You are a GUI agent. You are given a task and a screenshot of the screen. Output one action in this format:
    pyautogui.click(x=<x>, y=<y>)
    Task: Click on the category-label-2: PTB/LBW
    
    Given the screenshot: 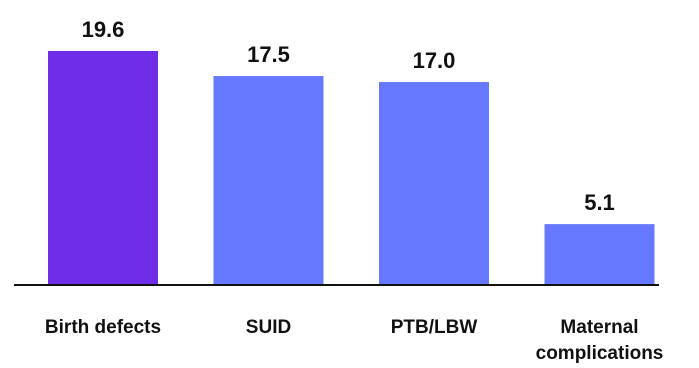 What is the action you would take?
    pyautogui.click(x=434, y=327)
    